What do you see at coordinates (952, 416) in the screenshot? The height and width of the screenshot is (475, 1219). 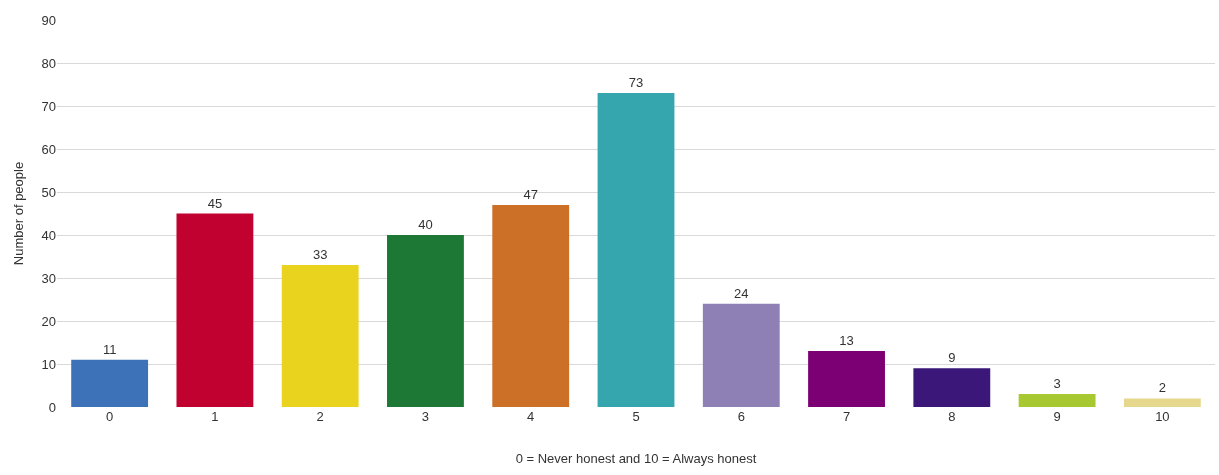 I see `x-tick-label: 8` at bounding box center [952, 416].